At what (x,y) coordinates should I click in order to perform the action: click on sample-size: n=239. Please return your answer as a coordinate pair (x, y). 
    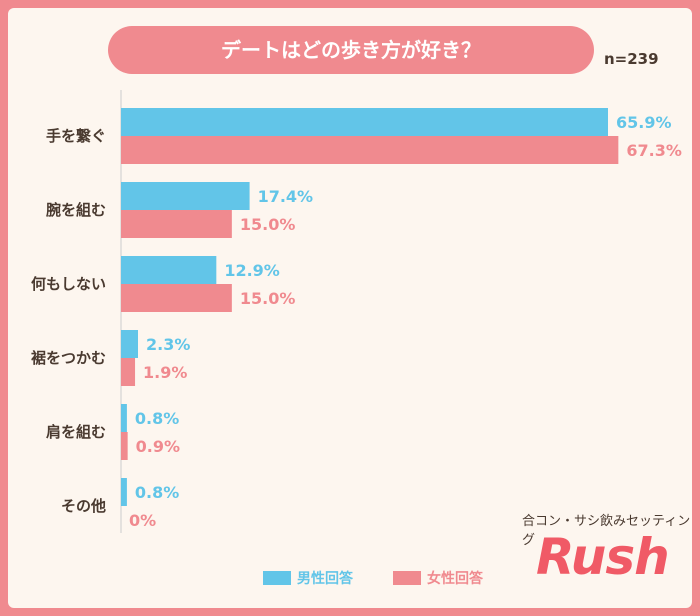
    Looking at the image, I should click on (631, 59).